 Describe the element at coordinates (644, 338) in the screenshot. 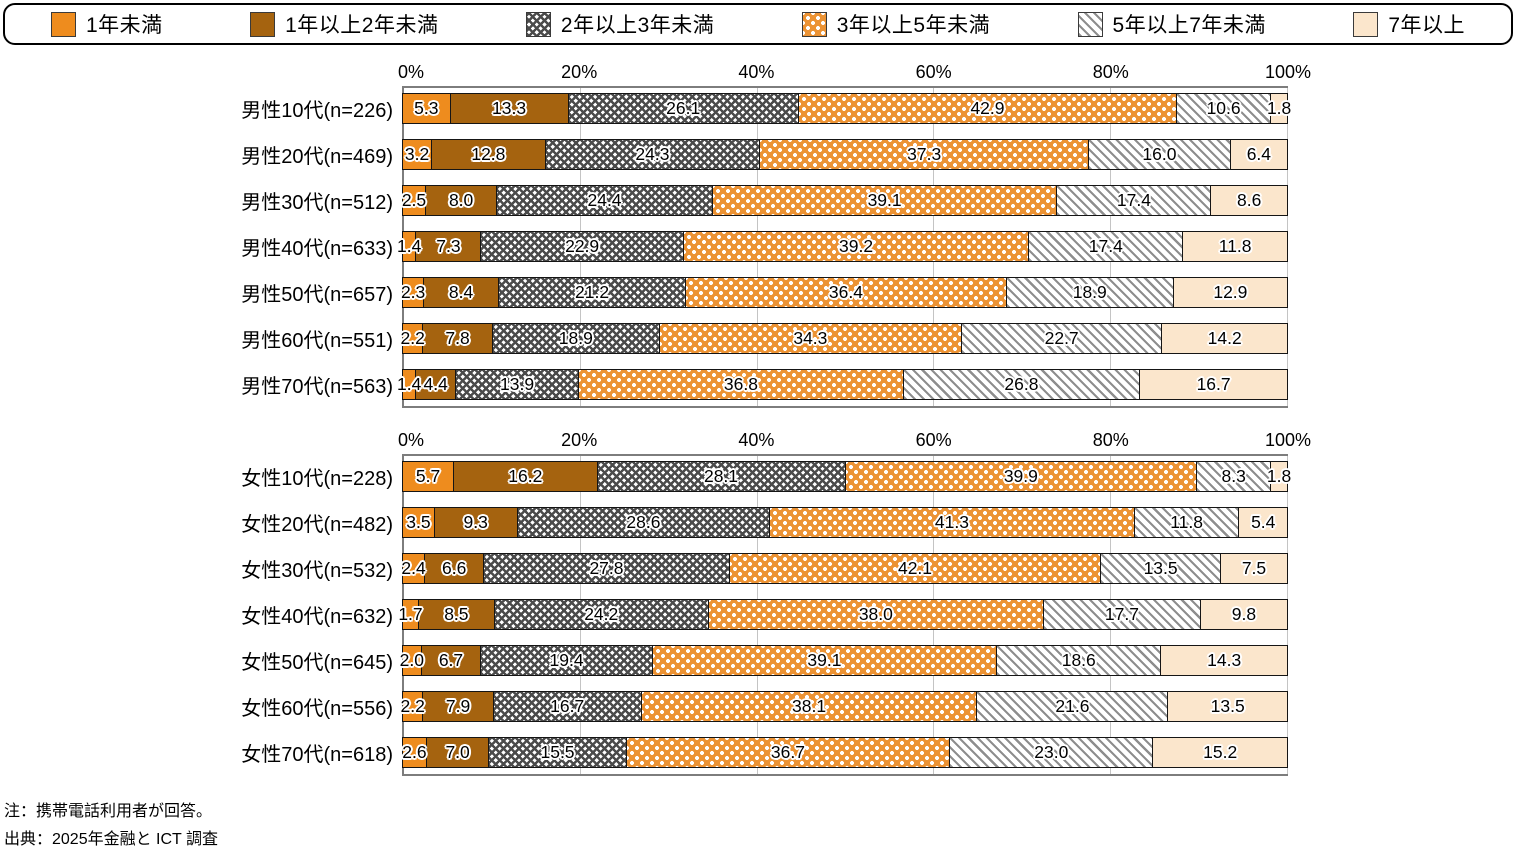

I see `chart-row: 男性60代(n=551) 2.2 7.8 18.9 34.3 22.7 14.2` at that location.